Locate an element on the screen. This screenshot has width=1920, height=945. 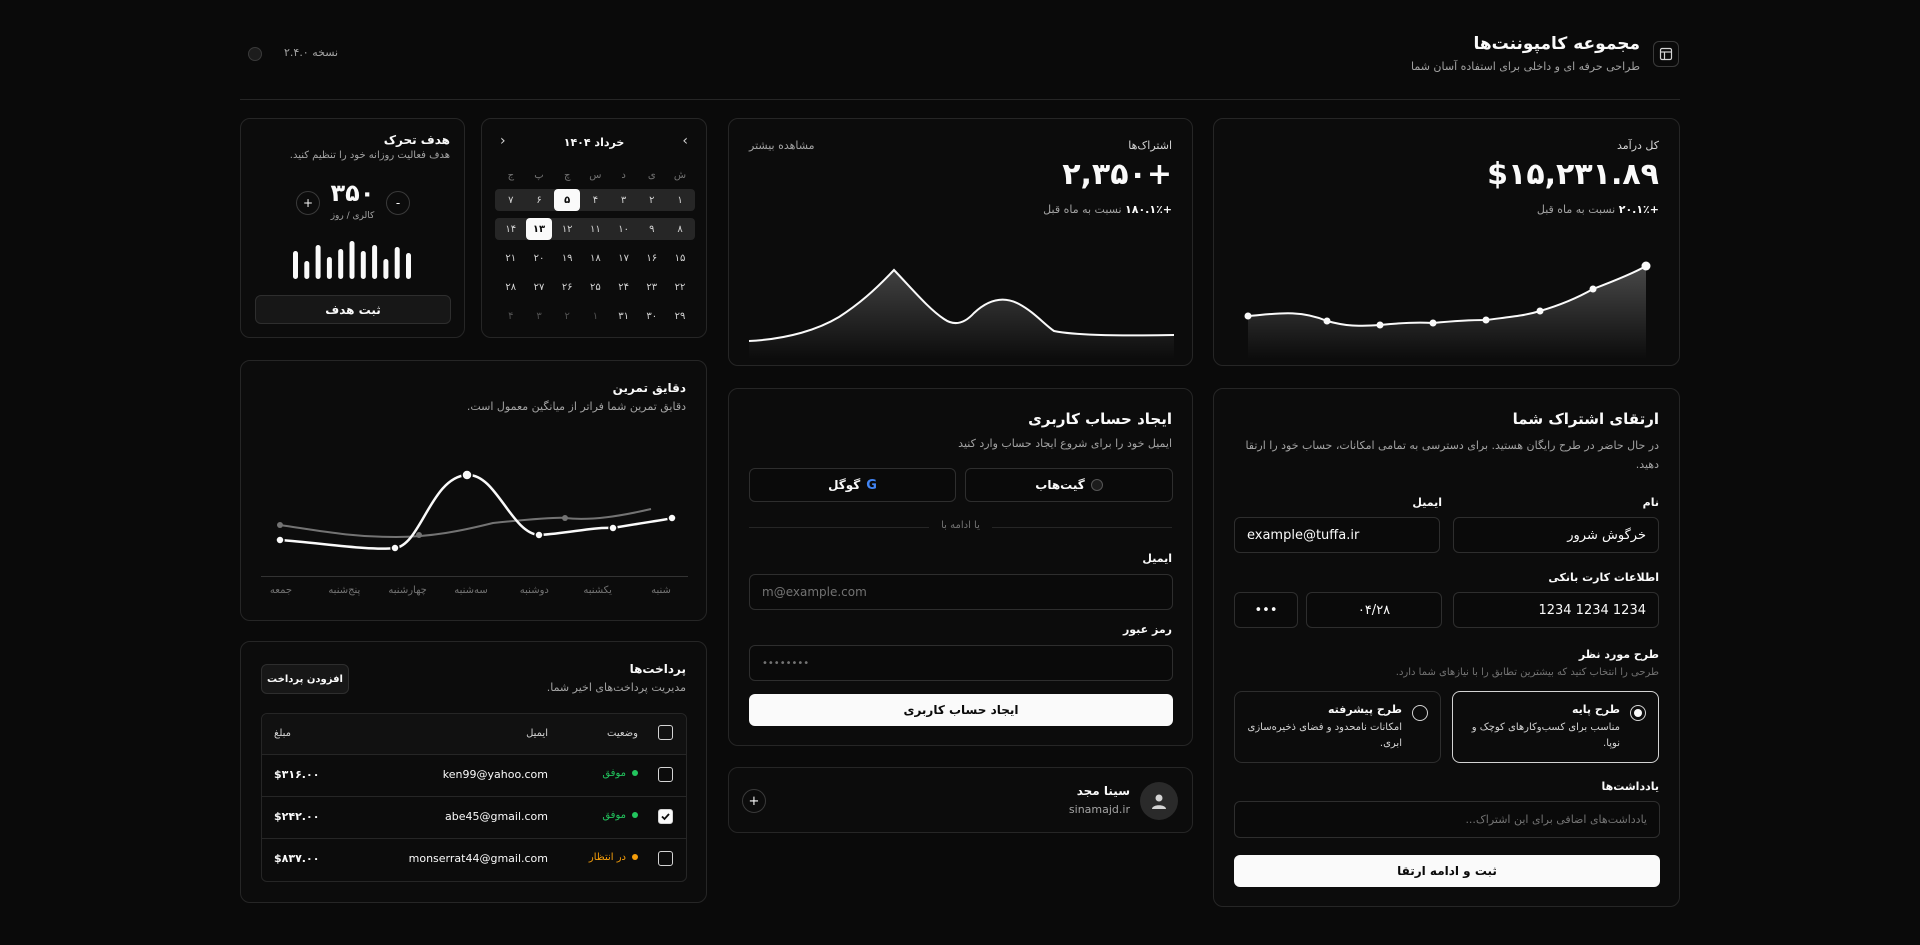
github-label: گیت‌هاب is located at coordinates (1060, 485).